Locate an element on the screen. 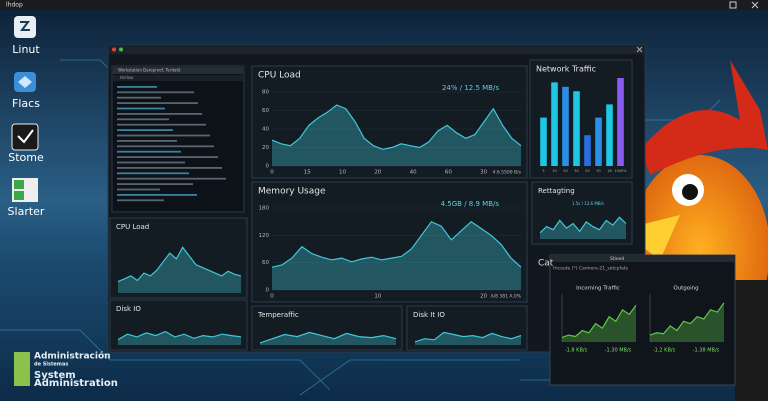 The height and width of the screenshot is (401, 768). popup-panel-title: Outgoing is located at coordinates (685, 289).